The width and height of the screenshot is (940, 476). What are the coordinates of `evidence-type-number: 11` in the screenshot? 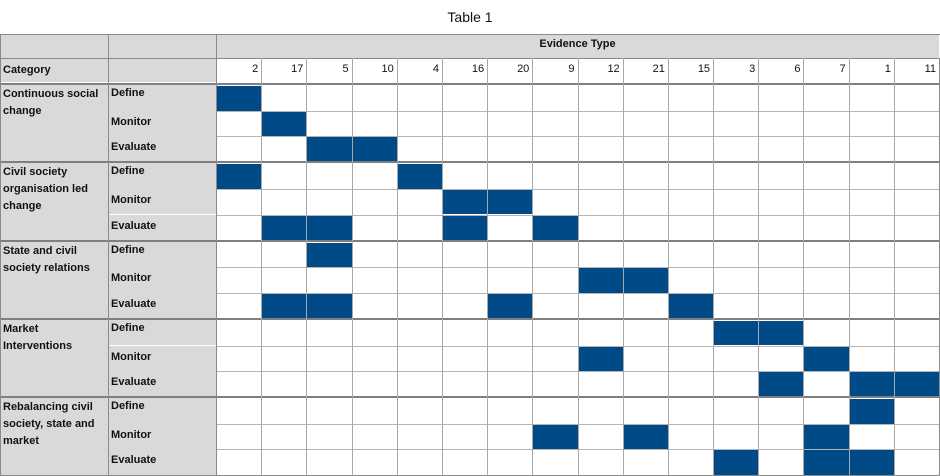 It's located at (930, 69).